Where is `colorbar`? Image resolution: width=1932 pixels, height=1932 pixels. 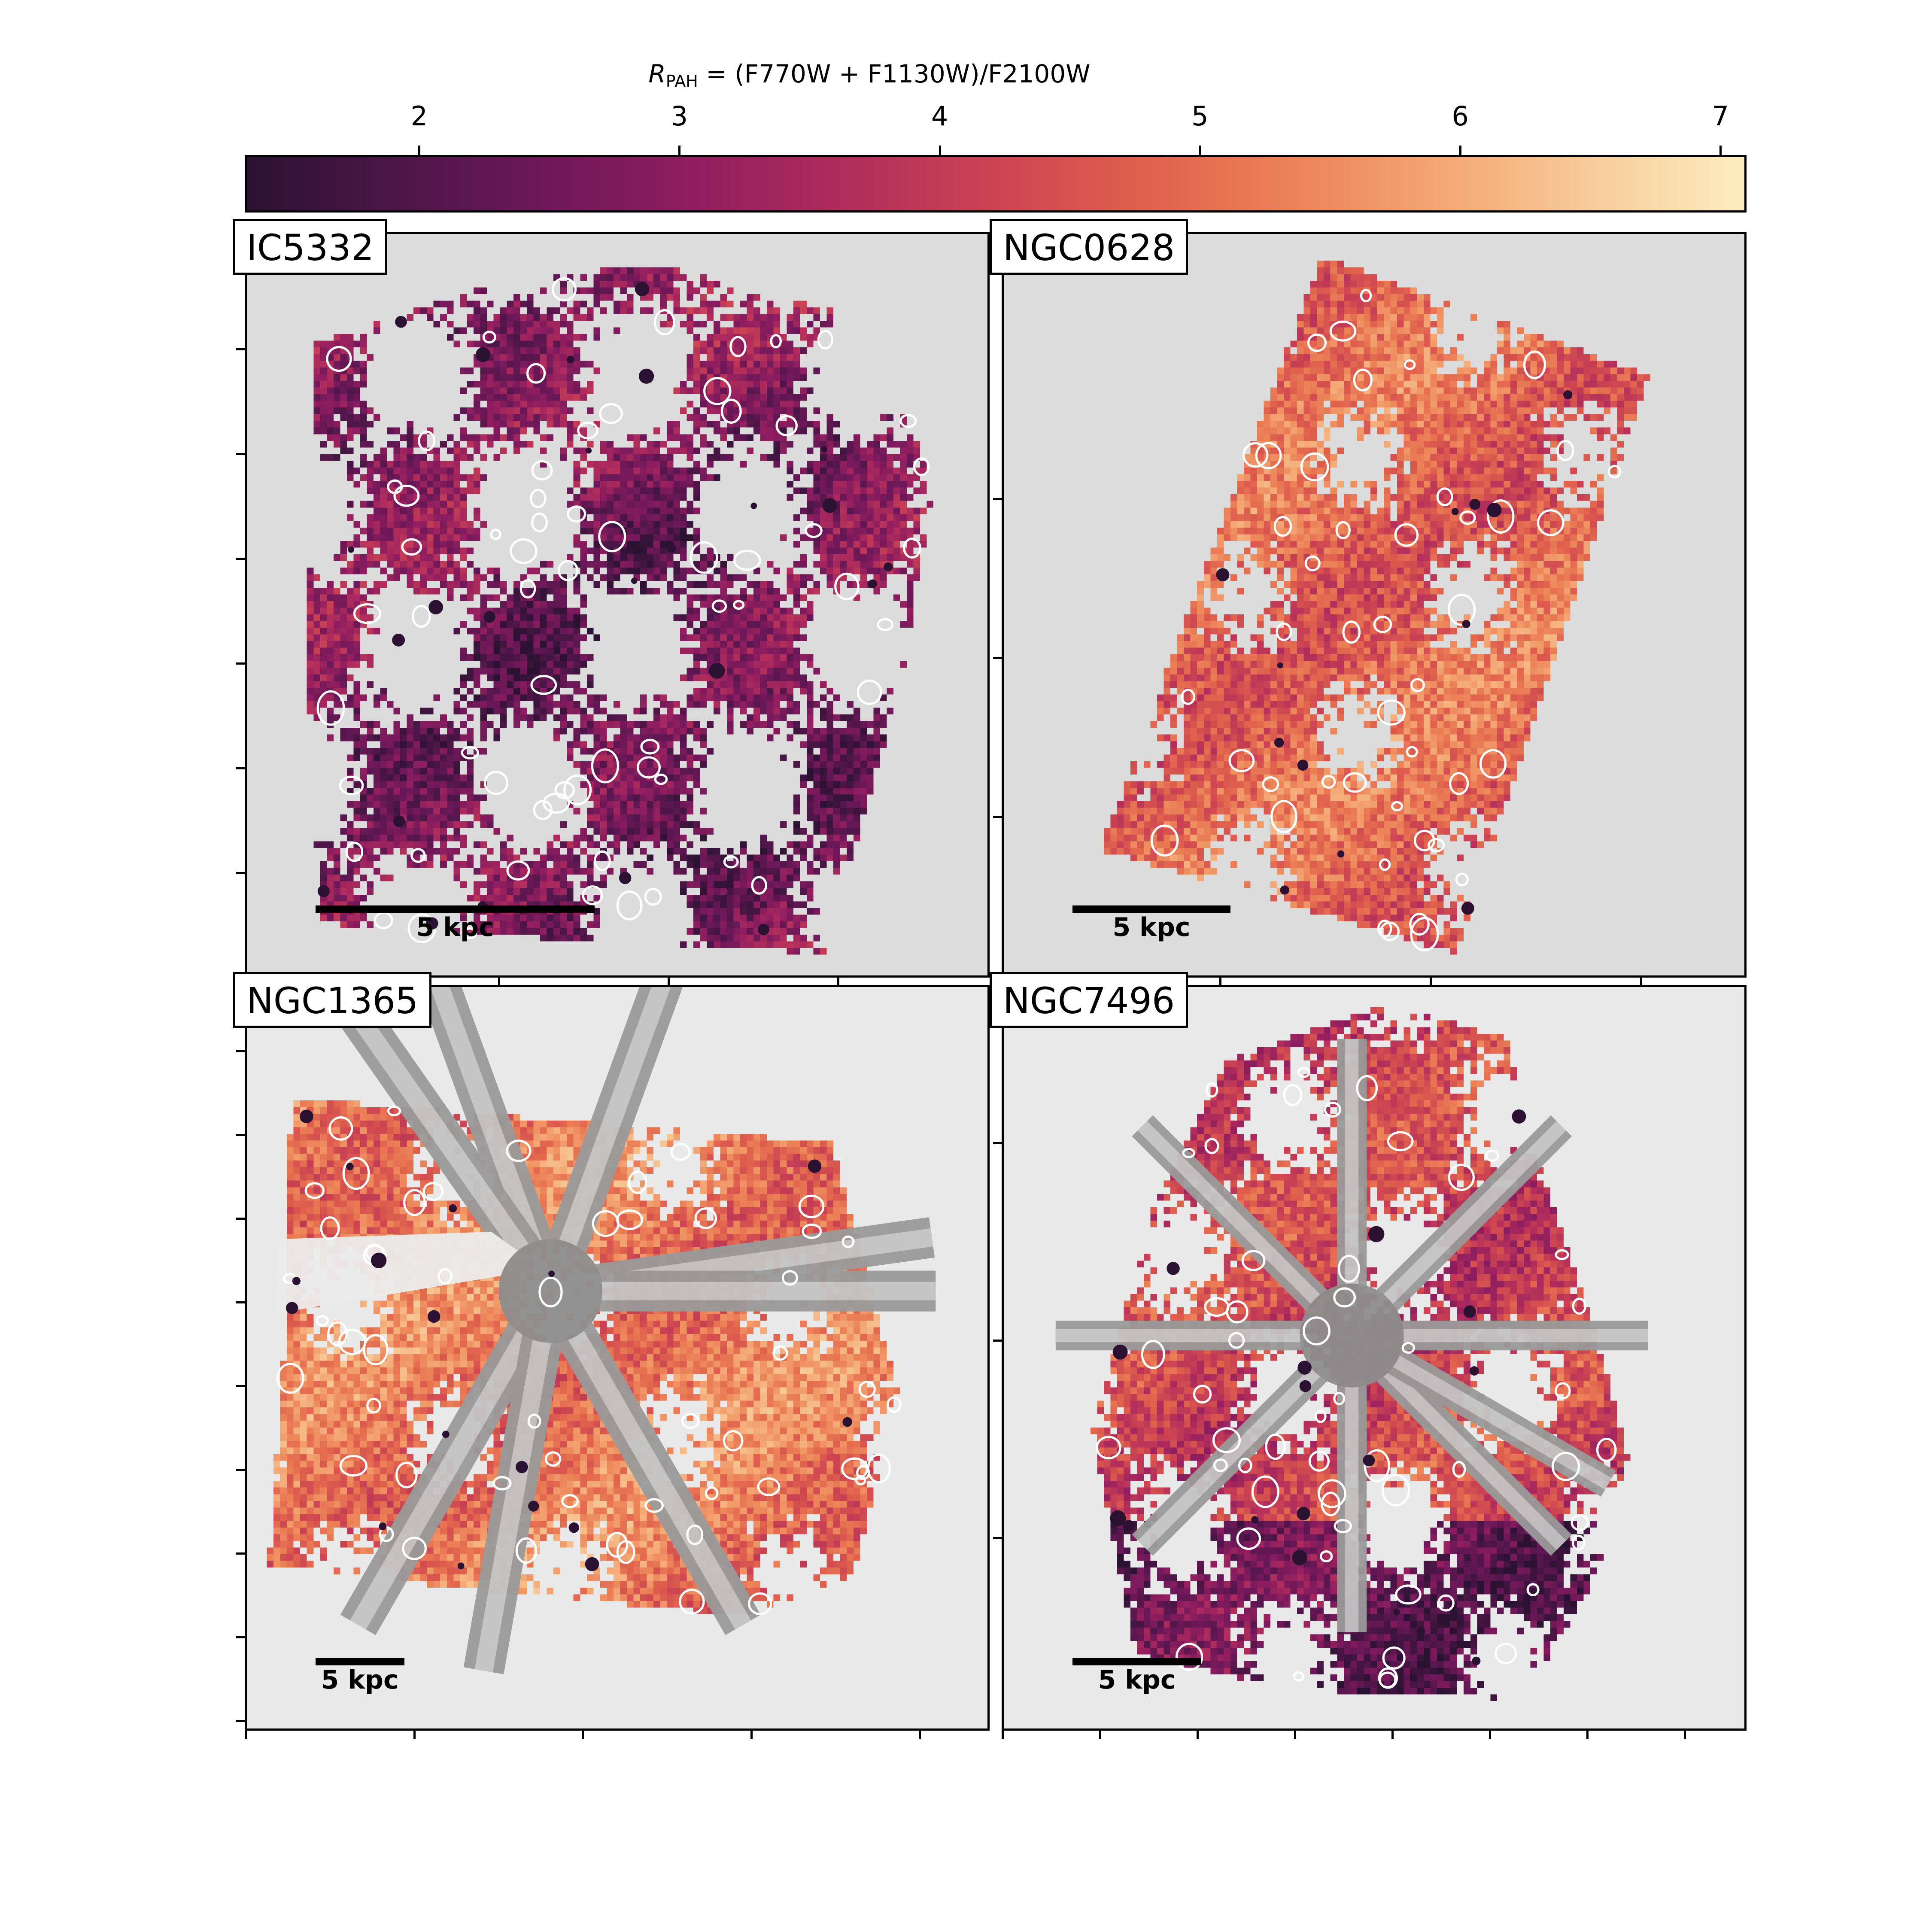
colorbar is located at coordinates (996, 184).